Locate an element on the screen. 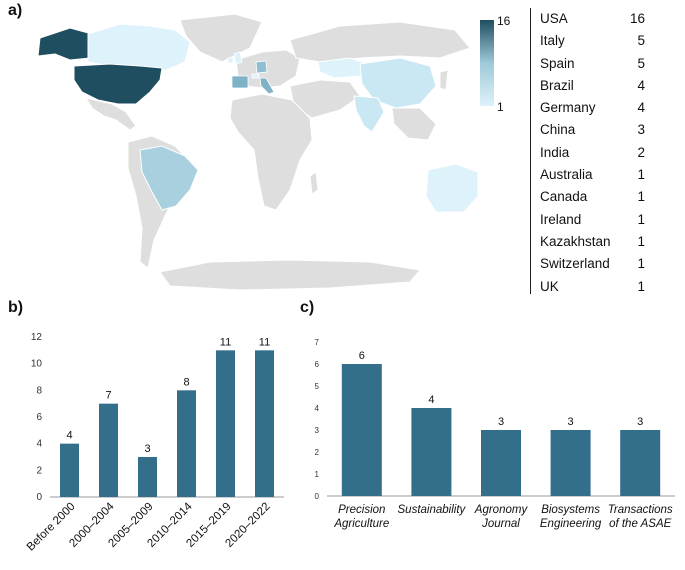  country-name: India is located at coordinates (555, 152).